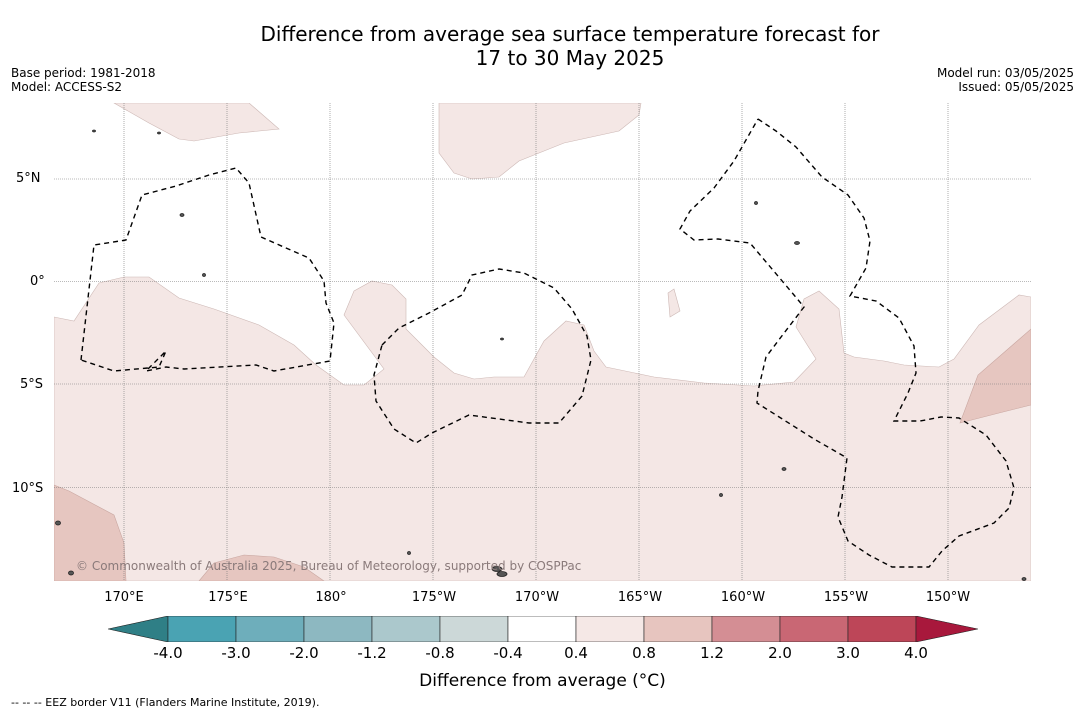 Image resolution: width=1085 pixels, height=713 pixels. I want to click on colorbar-tick-label: -0.4, so click(508, 653).